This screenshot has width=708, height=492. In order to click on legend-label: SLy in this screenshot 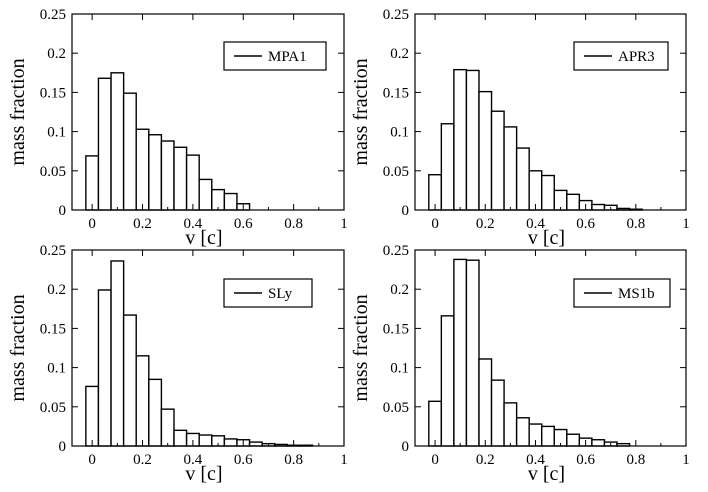, I will do `click(280, 294)`.